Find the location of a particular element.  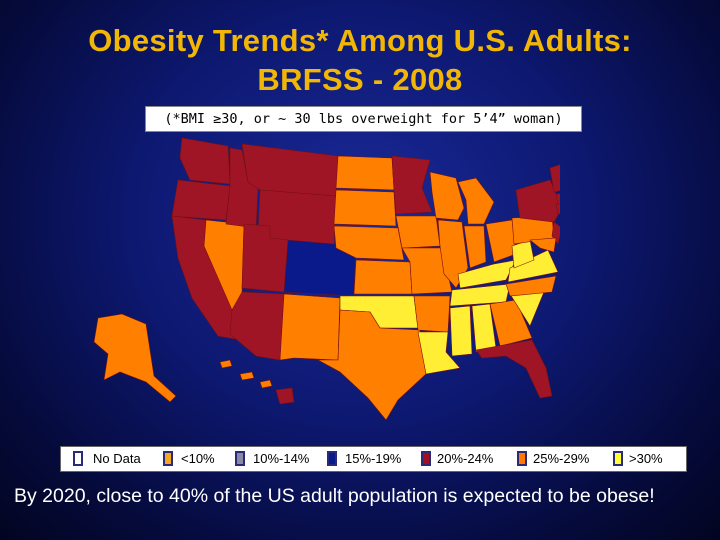

title-line-2: BRFSS - 2008 is located at coordinates (360, 79).